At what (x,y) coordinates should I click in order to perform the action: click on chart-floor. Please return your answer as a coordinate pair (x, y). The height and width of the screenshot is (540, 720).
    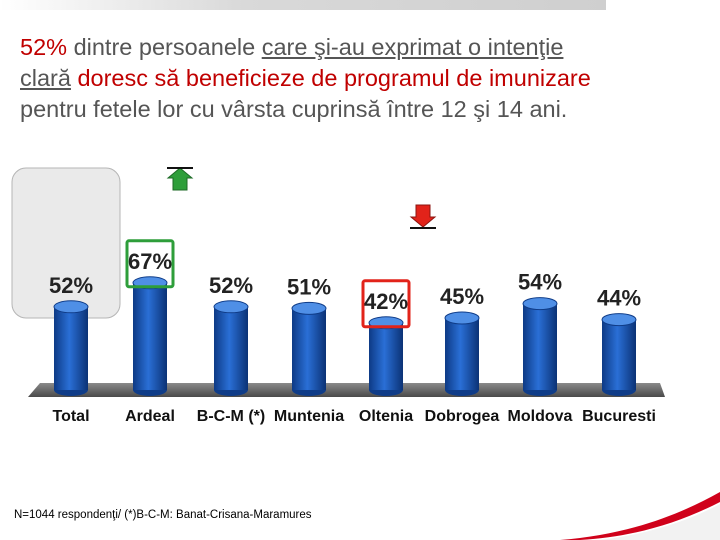
    Looking at the image, I should click on (346, 390).